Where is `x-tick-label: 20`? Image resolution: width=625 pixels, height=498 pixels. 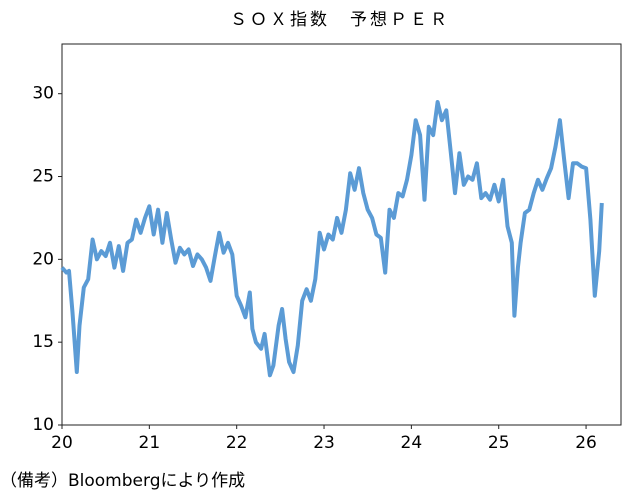
x-tick-label: 20 is located at coordinates (62, 443).